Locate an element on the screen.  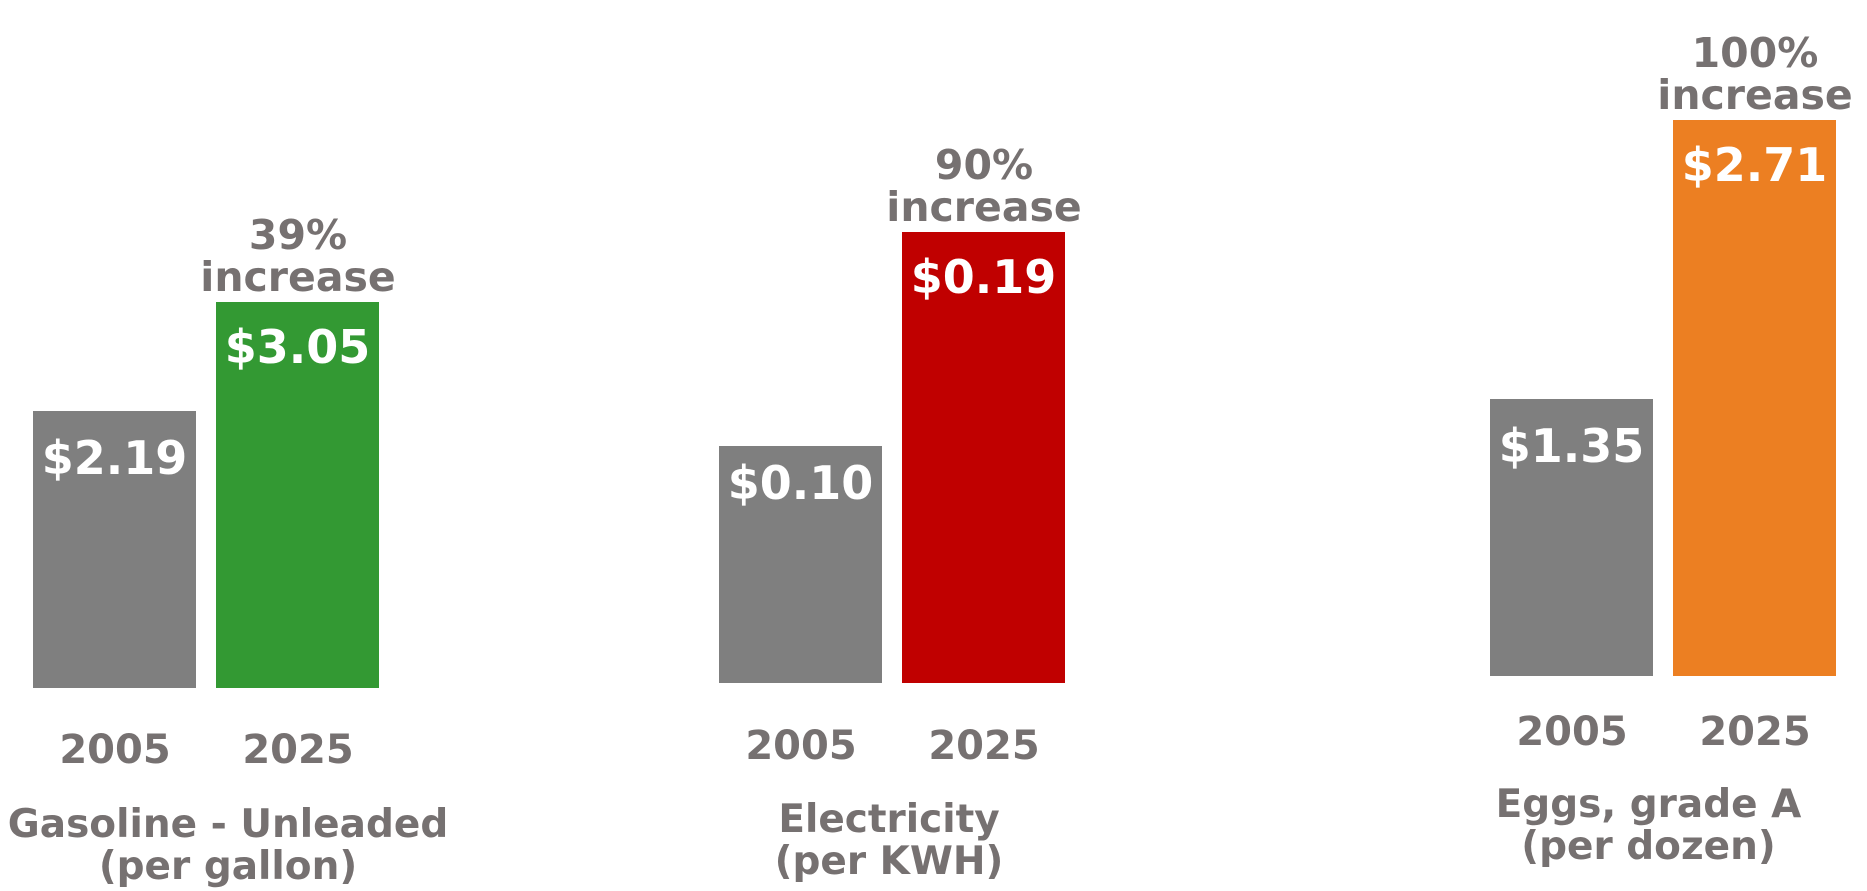
bar-value-label: $3.05 is located at coordinates (297, 347).